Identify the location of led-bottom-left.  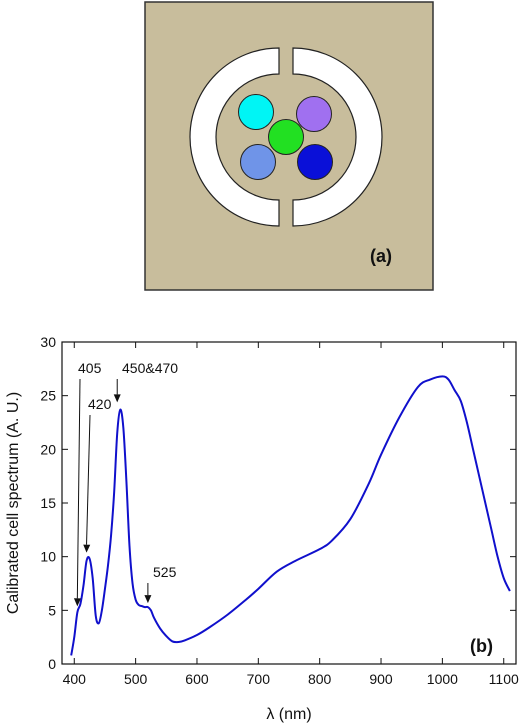
(258, 162).